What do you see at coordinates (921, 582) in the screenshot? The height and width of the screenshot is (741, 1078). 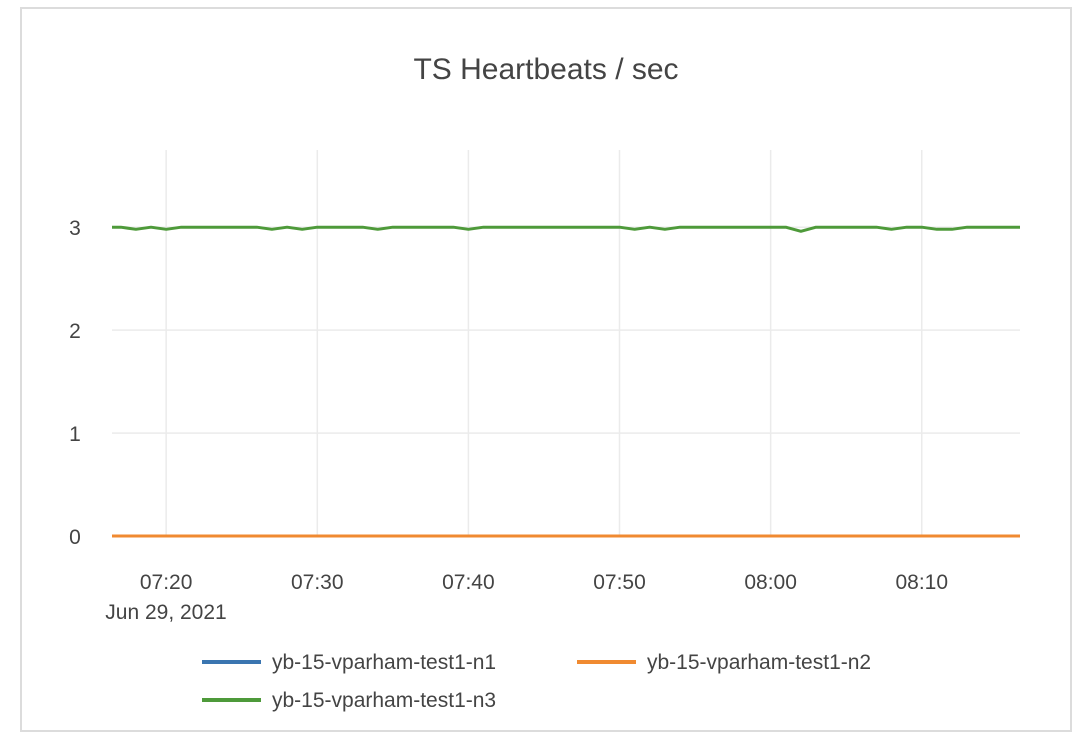 I see `x-tick-label: 08:10` at bounding box center [921, 582].